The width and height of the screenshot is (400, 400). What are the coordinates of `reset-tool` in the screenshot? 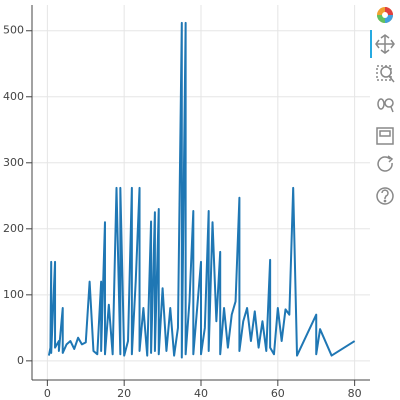 It's located at (385, 163).